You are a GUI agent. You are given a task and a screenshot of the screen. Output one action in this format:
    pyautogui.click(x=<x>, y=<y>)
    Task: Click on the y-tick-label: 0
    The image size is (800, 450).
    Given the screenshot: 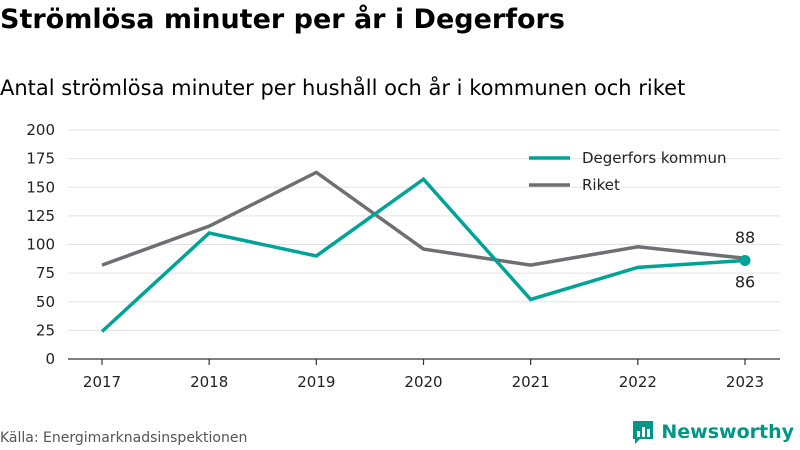 What is the action you would take?
    pyautogui.click(x=50, y=359)
    